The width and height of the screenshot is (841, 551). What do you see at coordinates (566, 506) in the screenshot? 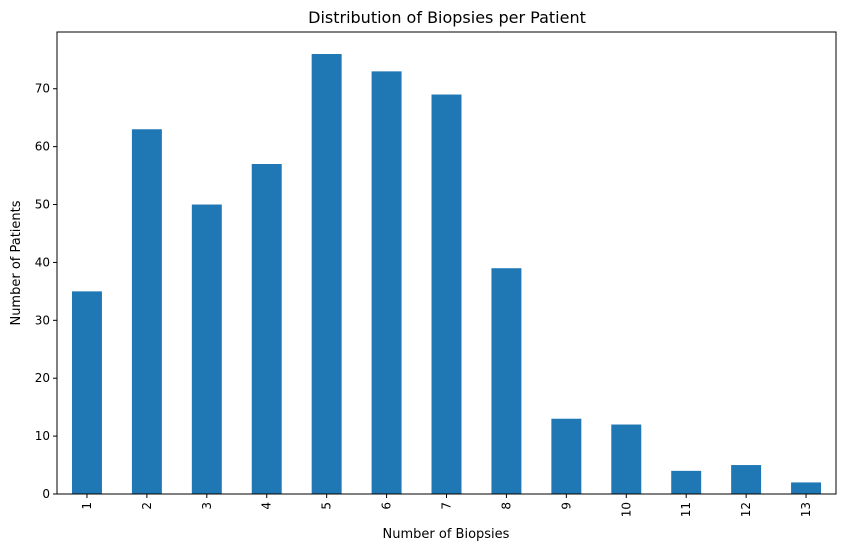
I see `x-tick-label-9: 9` at bounding box center [566, 506].